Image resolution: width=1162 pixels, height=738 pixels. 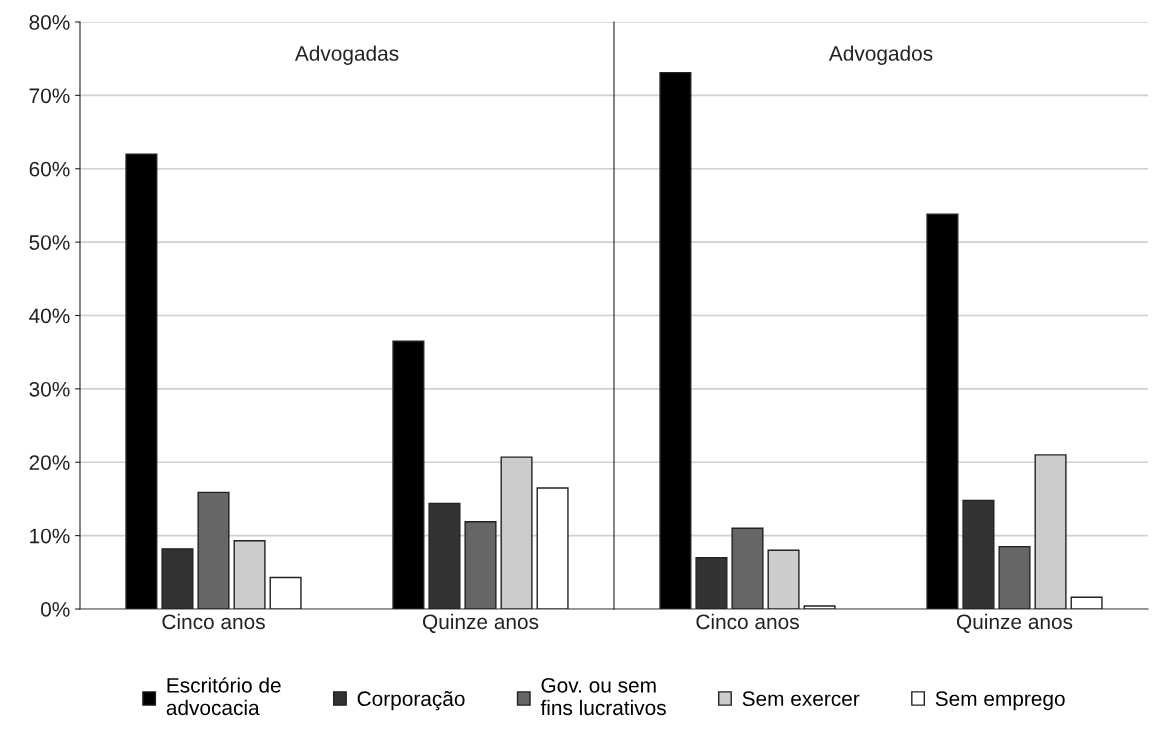 What do you see at coordinates (55, 609) in the screenshot?
I see `y-tick-label: 0%` at bounding box center [55, 609].